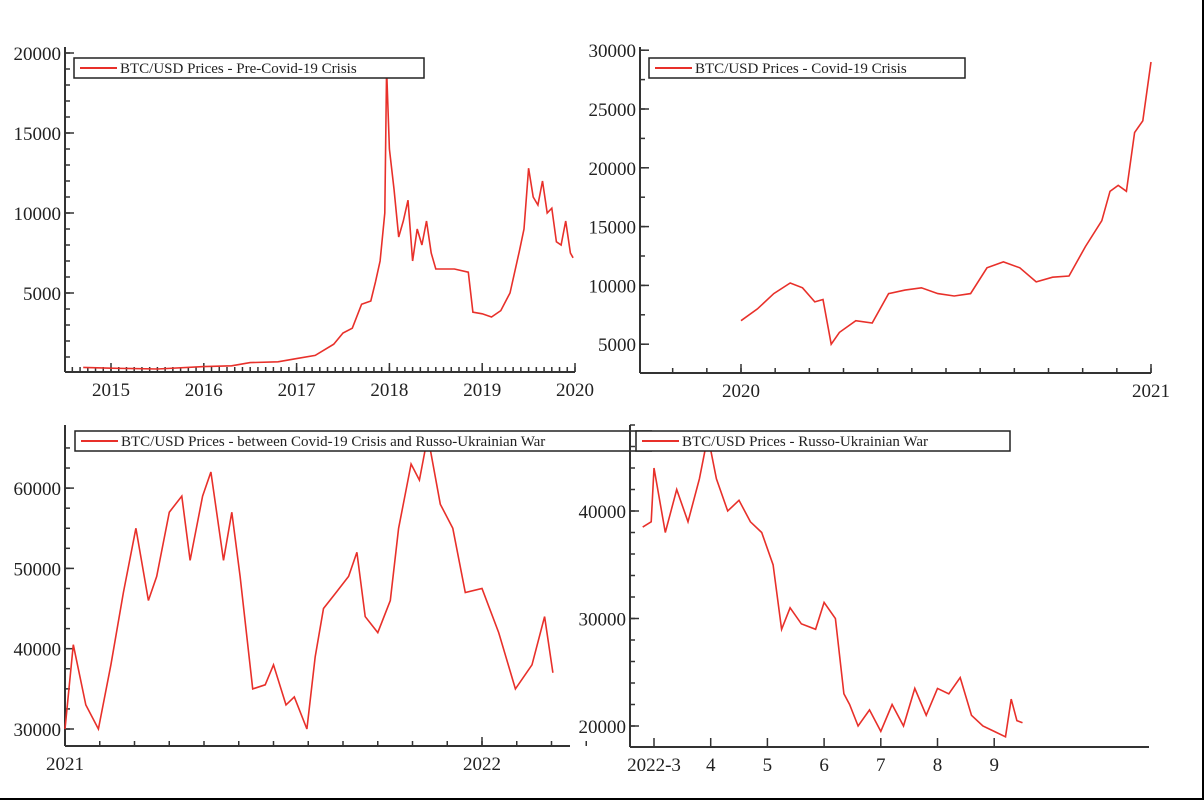 The image size is (1204, 800). I want to click on x-tick-label: 6, so click(824, 765).